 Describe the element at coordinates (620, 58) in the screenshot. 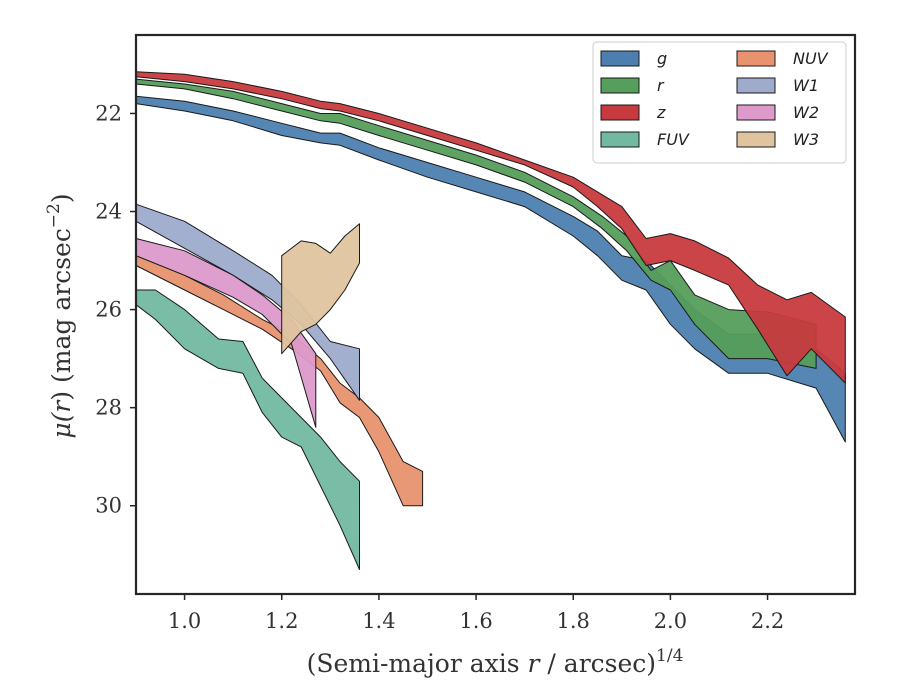

I see `legend-swatch-g` at that location.